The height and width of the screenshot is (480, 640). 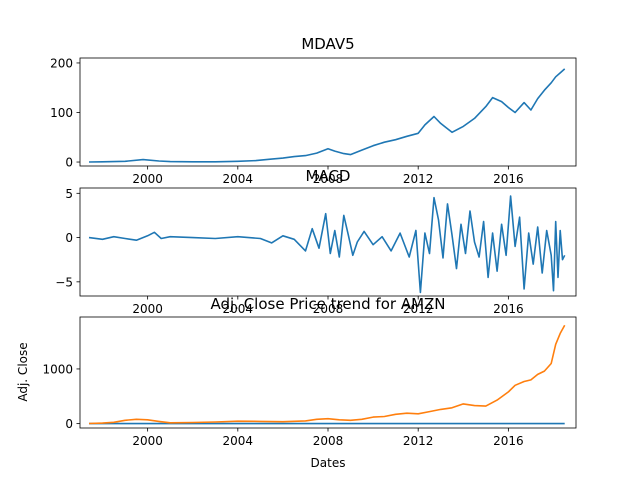 I want to click on chart-title: MACD, so click(x=328, y=176).